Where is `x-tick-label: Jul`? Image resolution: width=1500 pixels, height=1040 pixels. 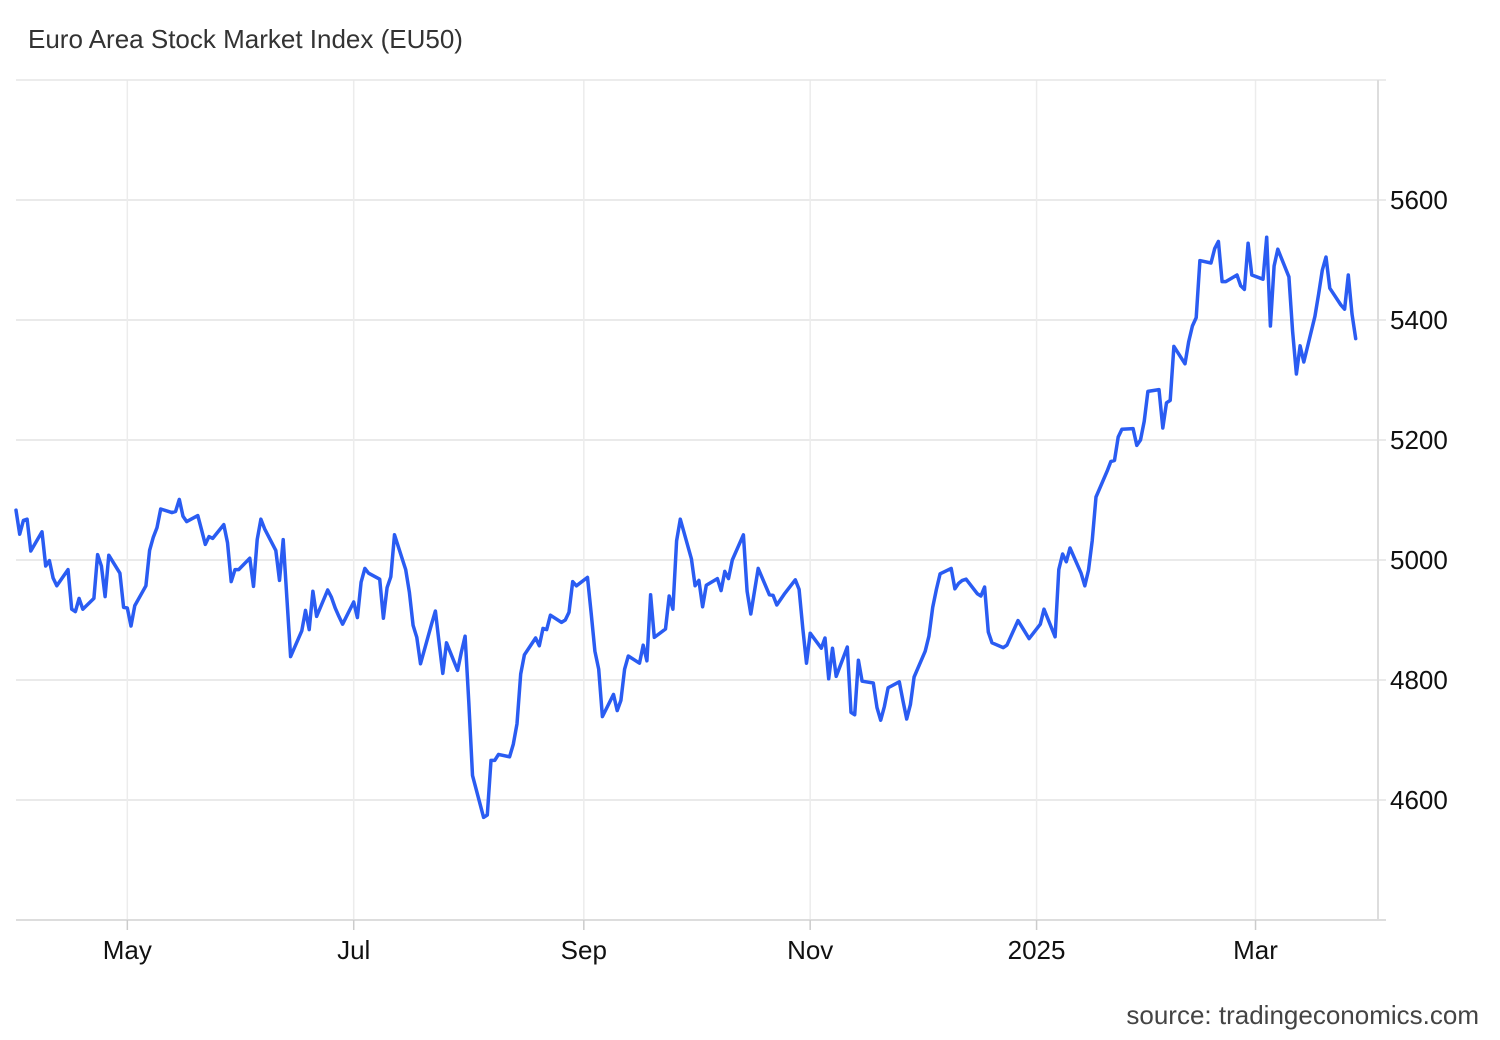 x-tick-label: Jul is located at coordinates (353, 950).